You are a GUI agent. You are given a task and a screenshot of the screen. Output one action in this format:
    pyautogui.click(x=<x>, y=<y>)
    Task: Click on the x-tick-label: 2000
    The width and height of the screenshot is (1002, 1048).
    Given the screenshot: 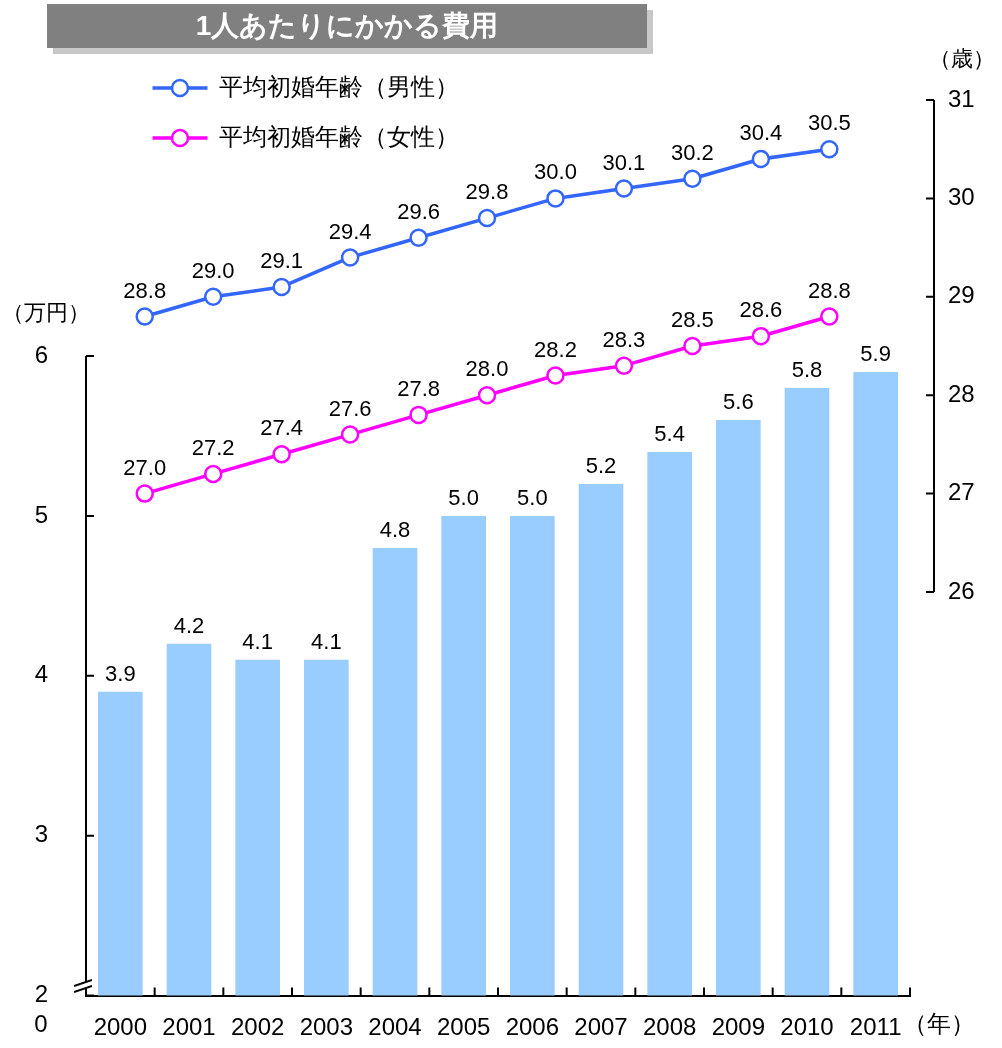 What is the action you would take?
    pyautogui.click(x=120, y=1026)
    